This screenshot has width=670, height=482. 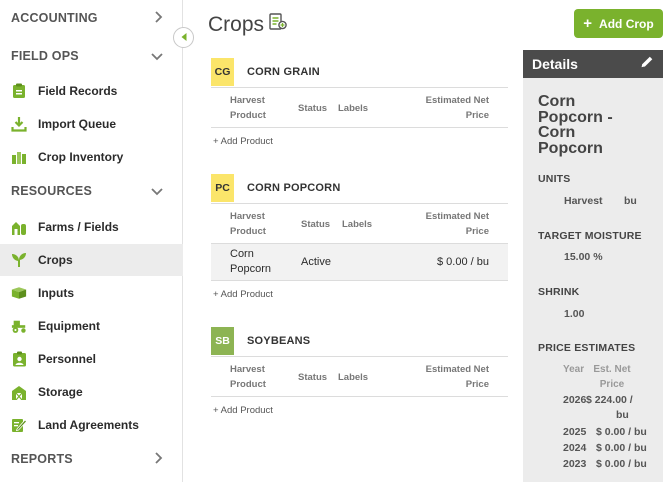 What do you see at coordinates (559, 292) in the screenshot?
I see `shrink-label: SHRINK` at bounding box center [559, 292].